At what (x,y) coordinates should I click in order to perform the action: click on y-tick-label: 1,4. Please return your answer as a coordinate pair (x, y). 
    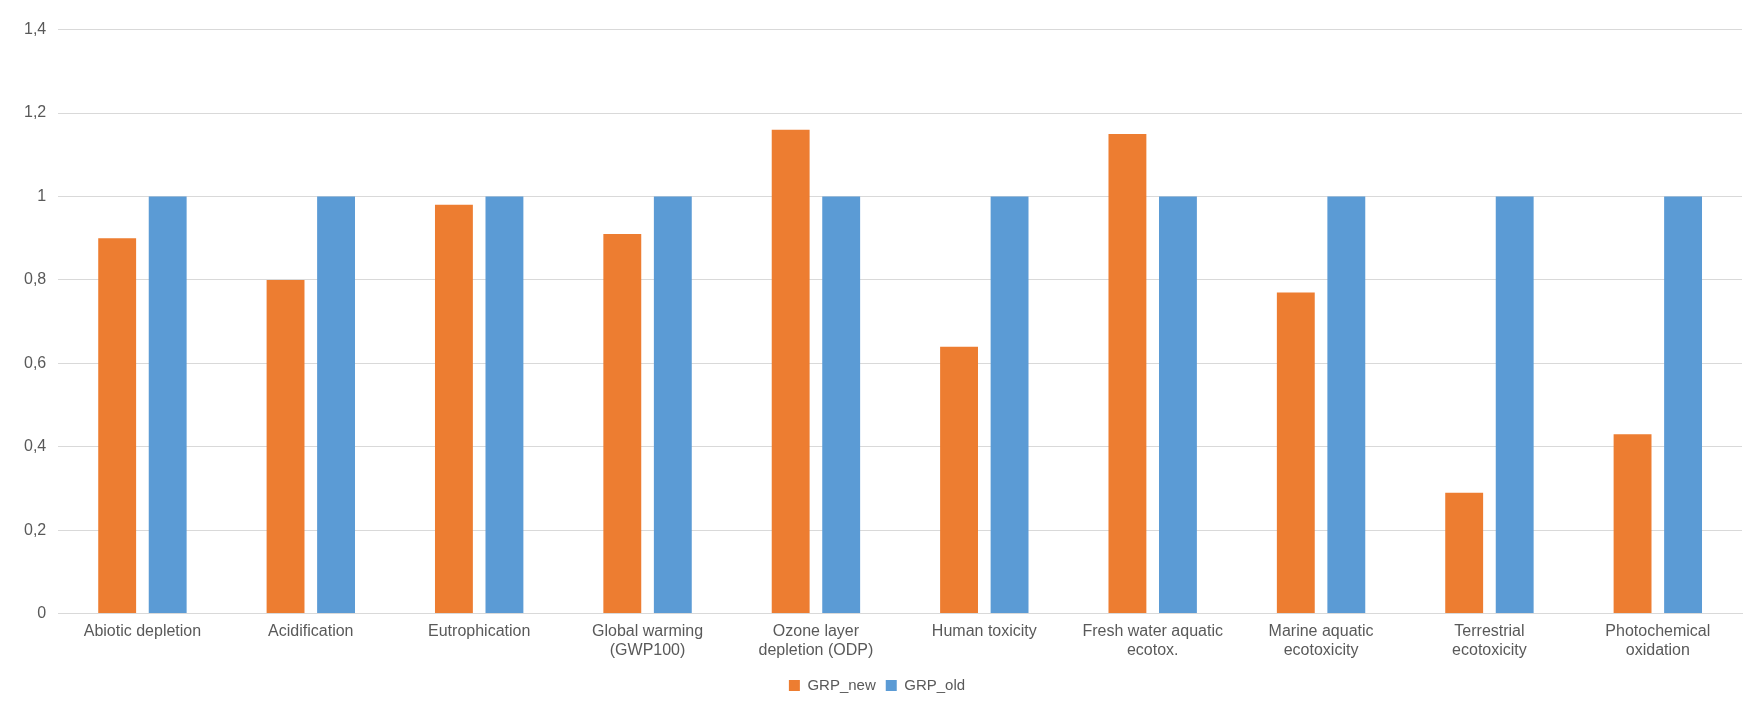
    Looking at the image, I should click on (35, 29).